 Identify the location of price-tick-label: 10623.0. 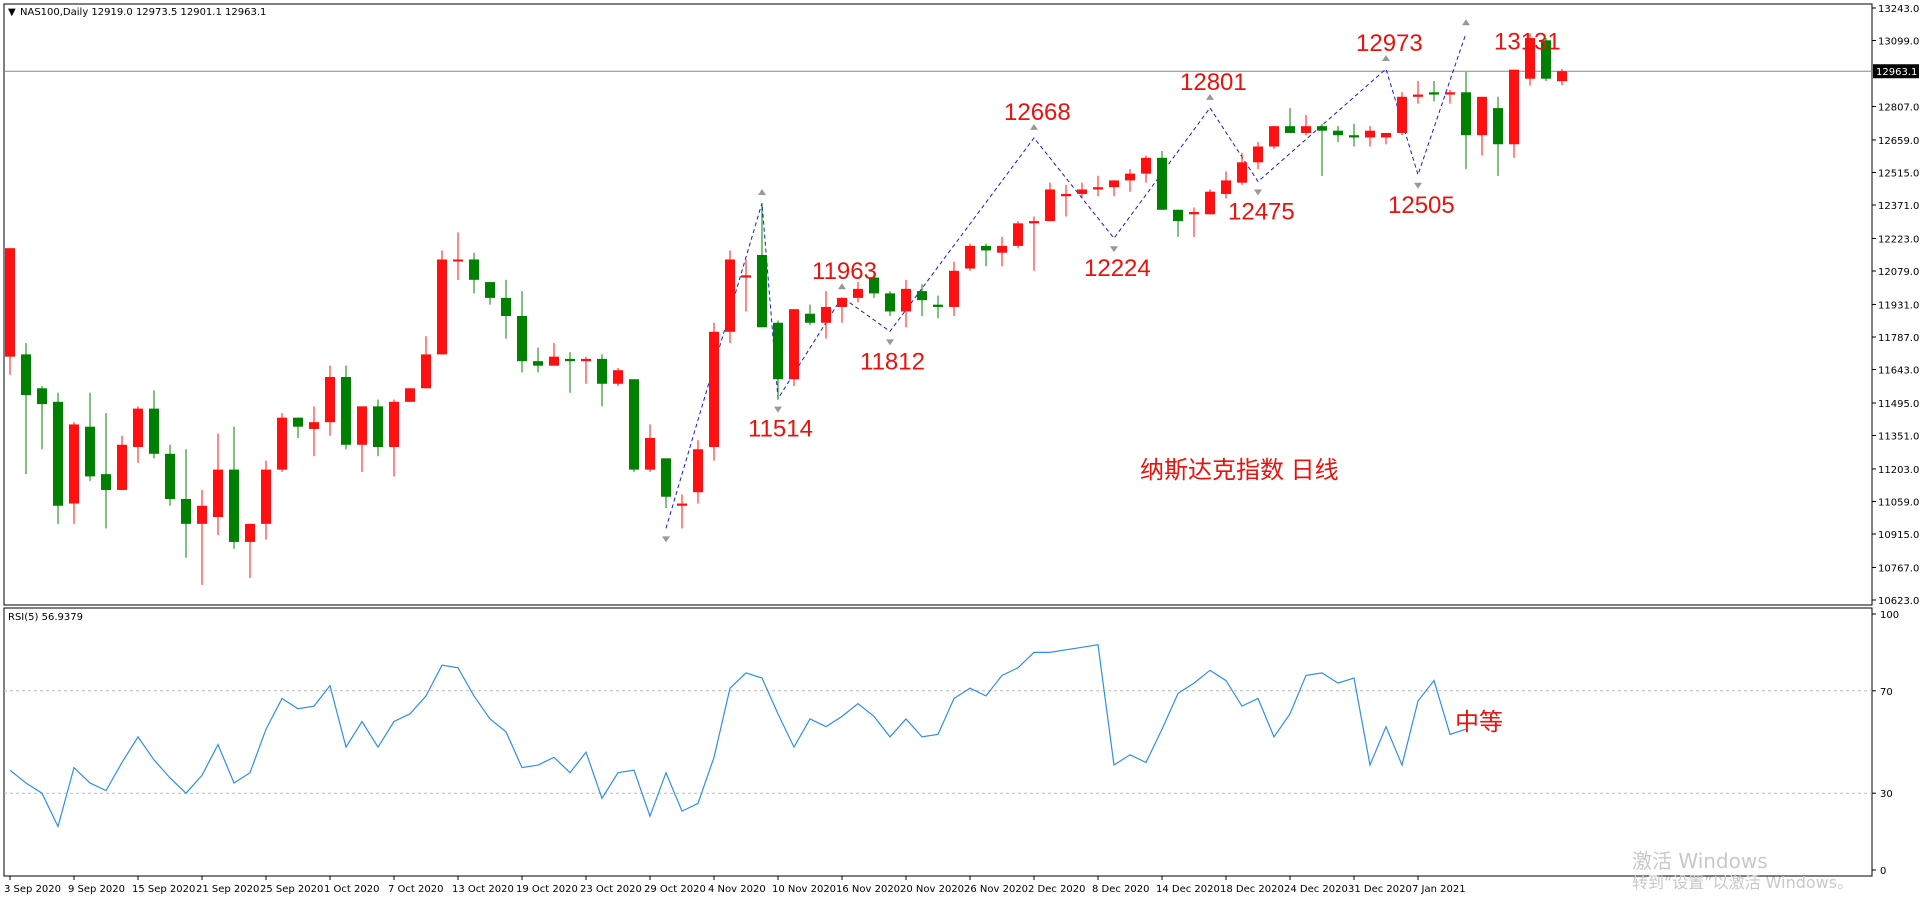
(1898, 601).